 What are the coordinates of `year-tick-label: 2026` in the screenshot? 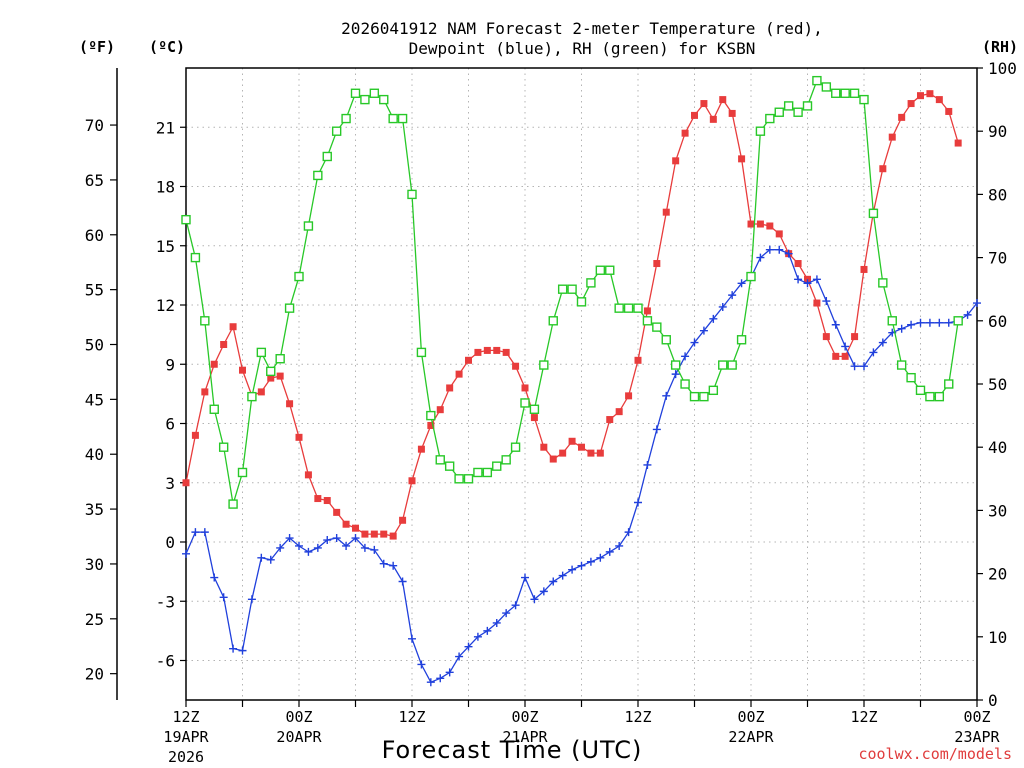 It's located at (186, 757).